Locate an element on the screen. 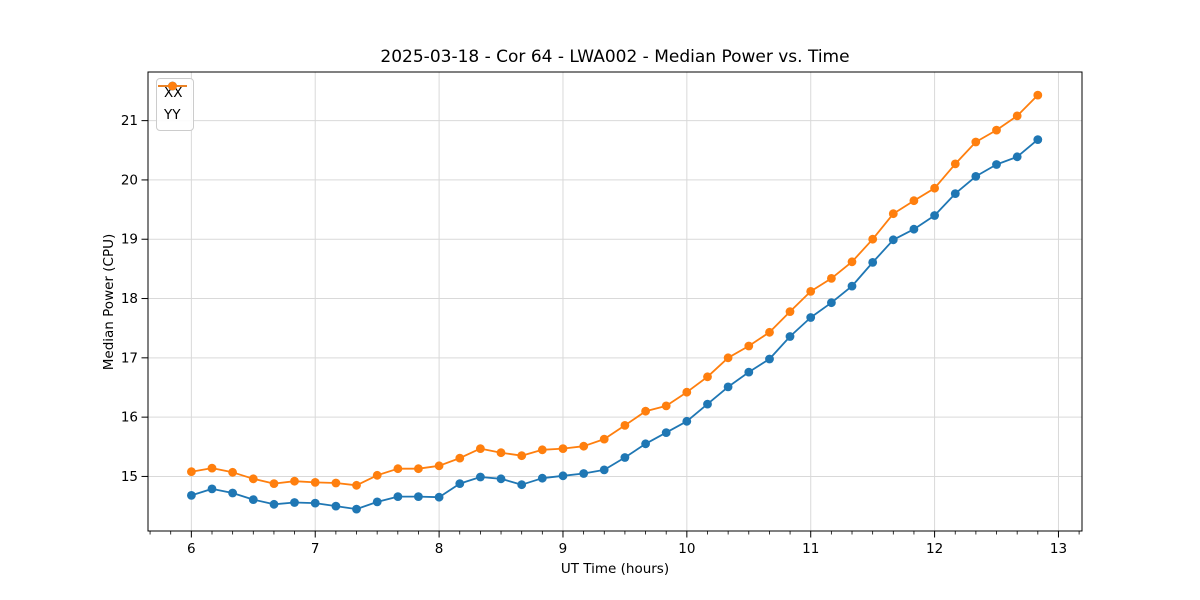 This screenshot has height=600, width=1200. legend: XX YY is located at coordinates (175, 104).